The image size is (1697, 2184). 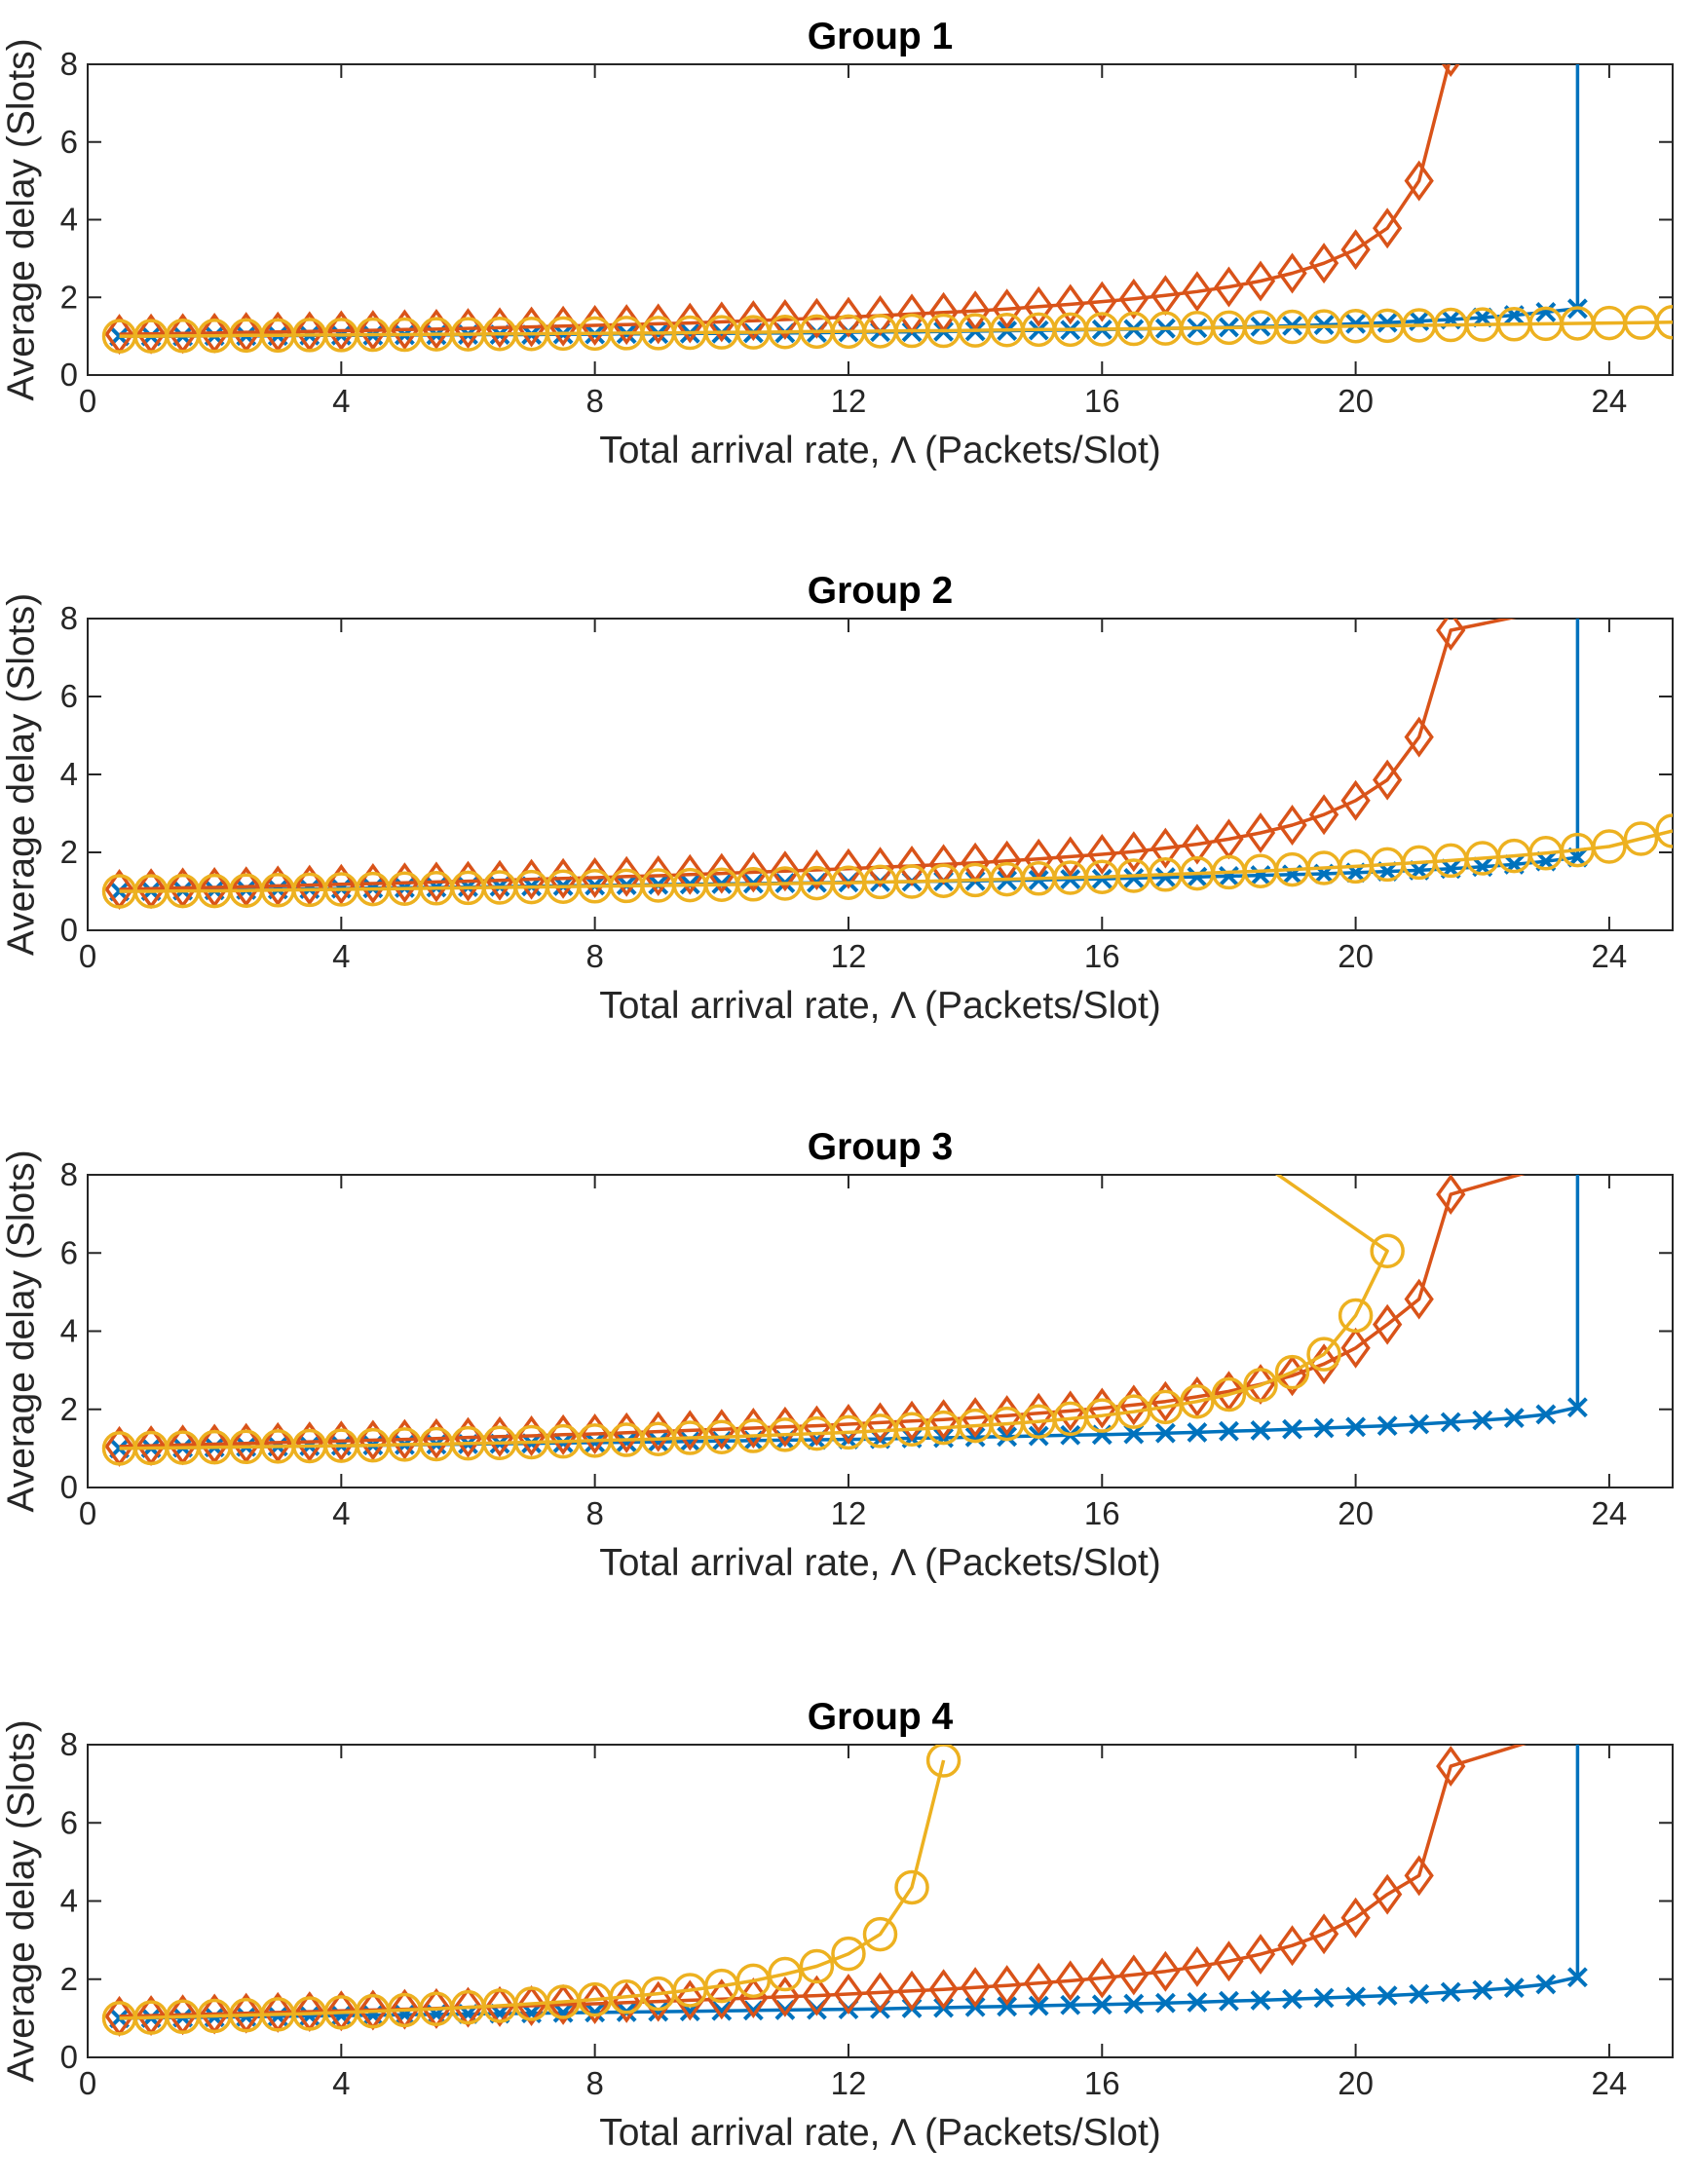 I want to click on series-cross, so click(x=848, y=760).